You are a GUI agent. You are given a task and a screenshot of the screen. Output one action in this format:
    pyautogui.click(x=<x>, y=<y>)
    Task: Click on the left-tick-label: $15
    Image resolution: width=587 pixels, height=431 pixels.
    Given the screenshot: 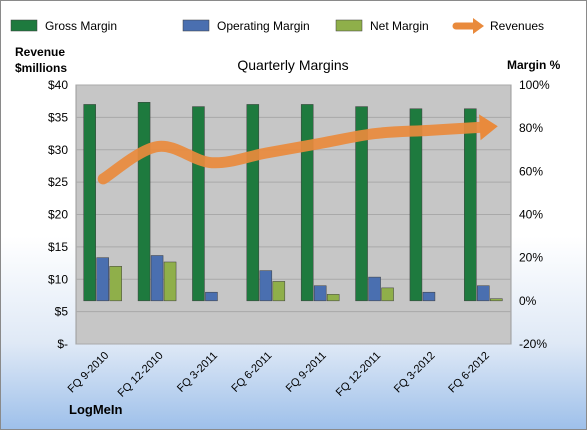 What is the action you would take?
    pyautogui.click(x=58, y=247)
    